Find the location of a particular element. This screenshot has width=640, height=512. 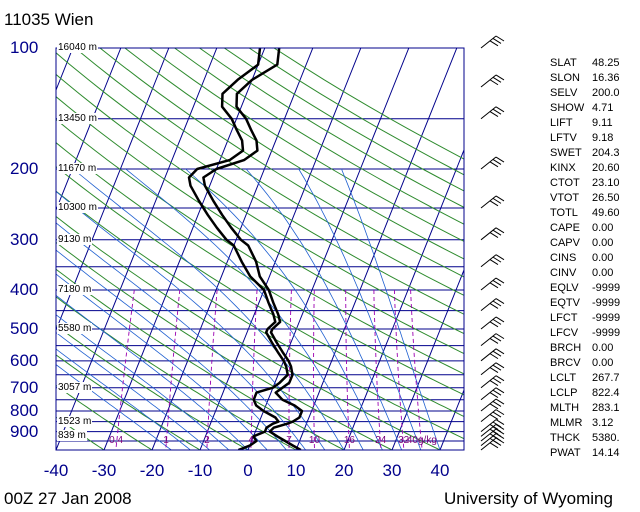

height-label: 3057 m is located at coordinates (75, 387).